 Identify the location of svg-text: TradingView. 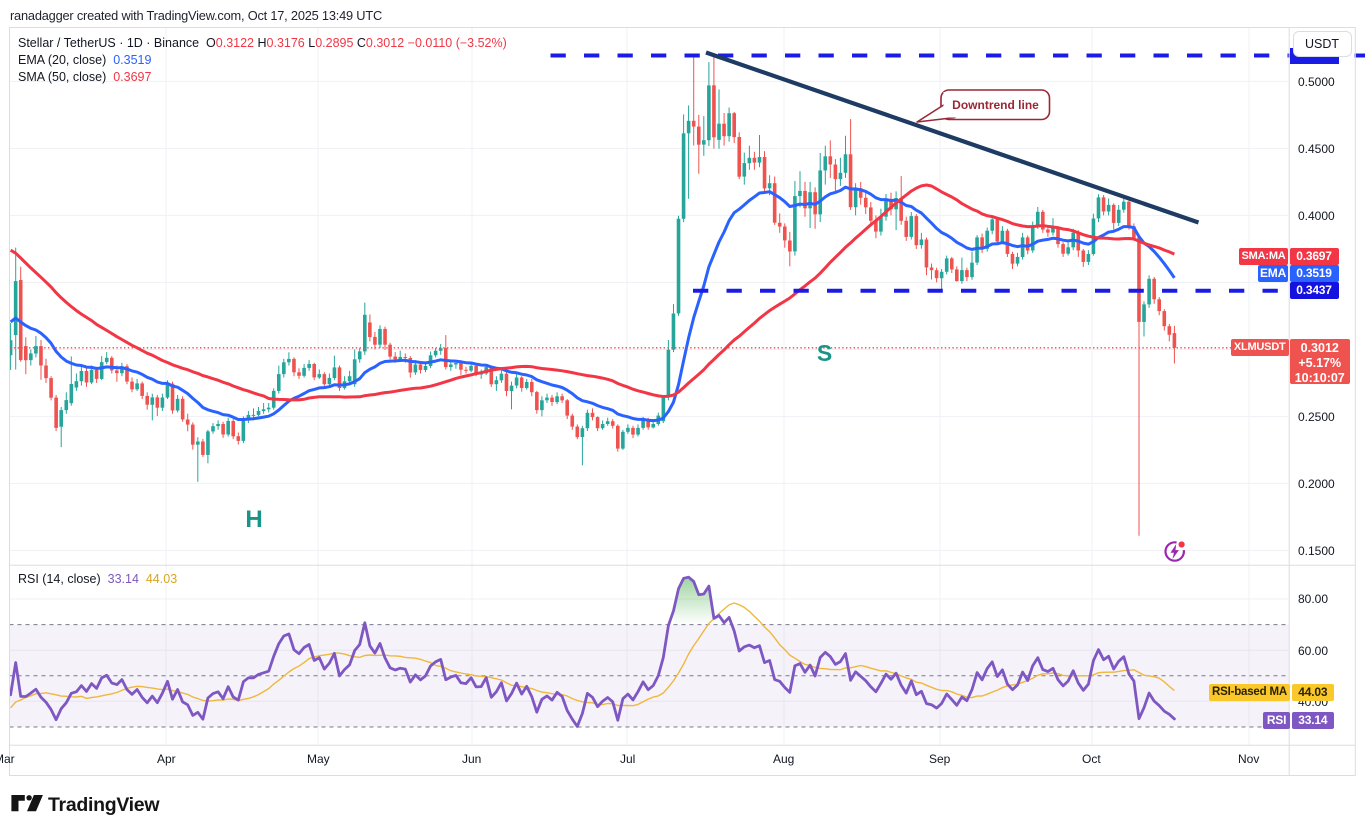
(104, 805).